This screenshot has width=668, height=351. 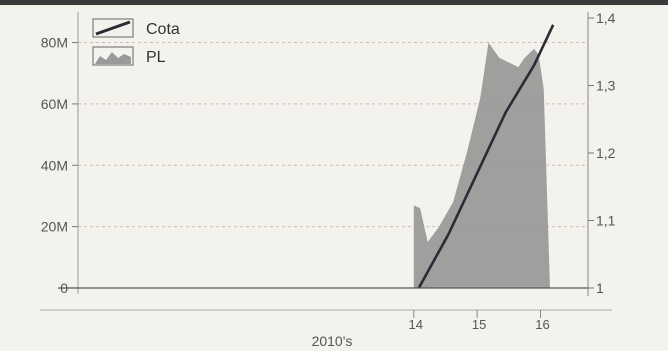 What do you see at coordinates (606, 153) in the screenshot?
I see `y-right-tick-label: 1,2` at bounding box center [606, 153].